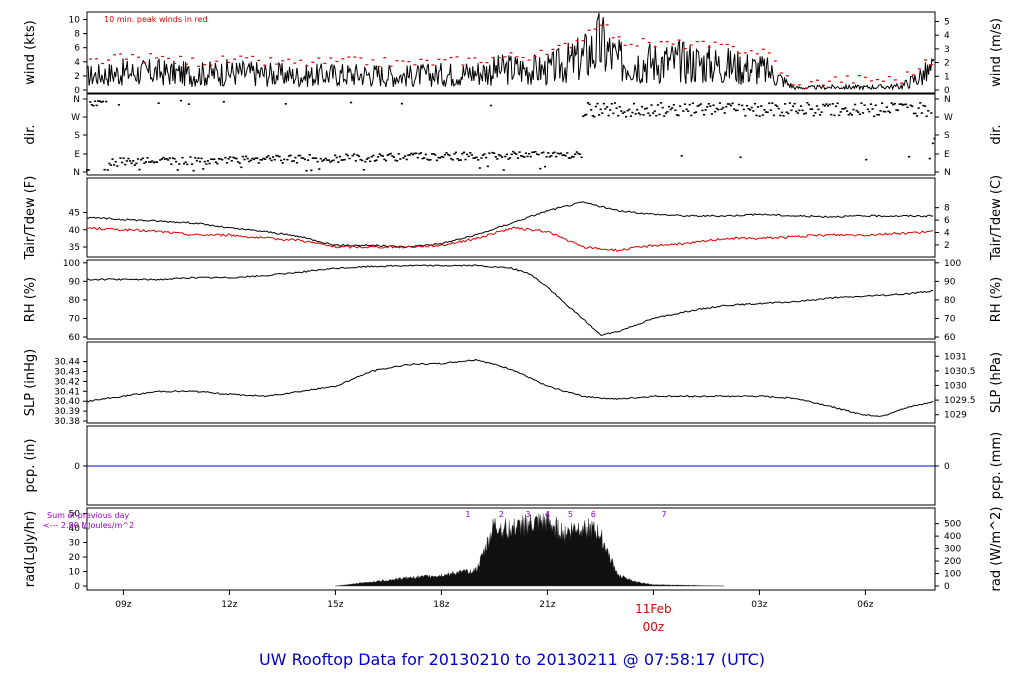 Image resolution: width=1024 pixels, height=700 pixels. What do you see at coordinates (952, 525) in the screenshot?
I see `rad-right-tick-label: 500` at bounding box center [952, 525].